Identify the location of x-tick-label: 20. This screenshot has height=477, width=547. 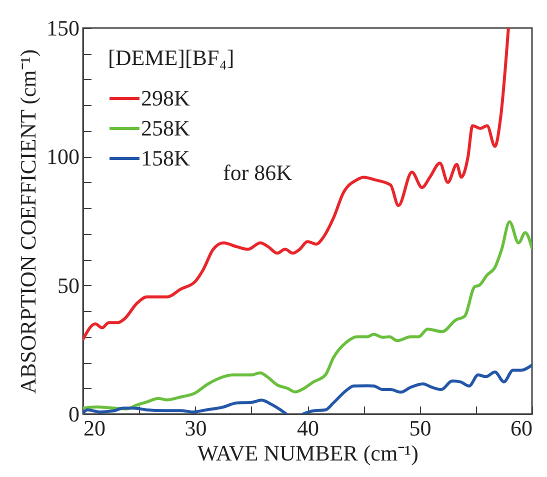
(95, 428).